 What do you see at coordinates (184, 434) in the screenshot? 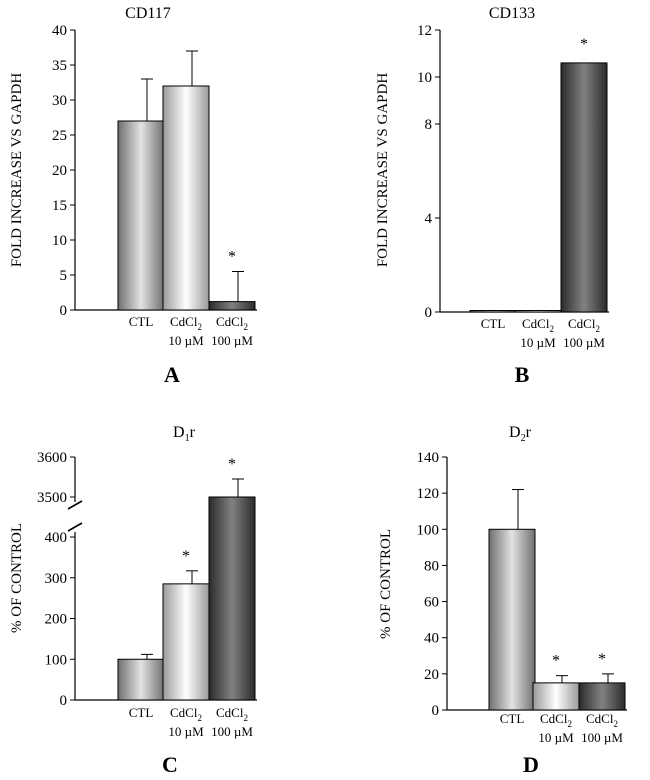
I see `chart-title: D1r` at bounding box center [184, 434].